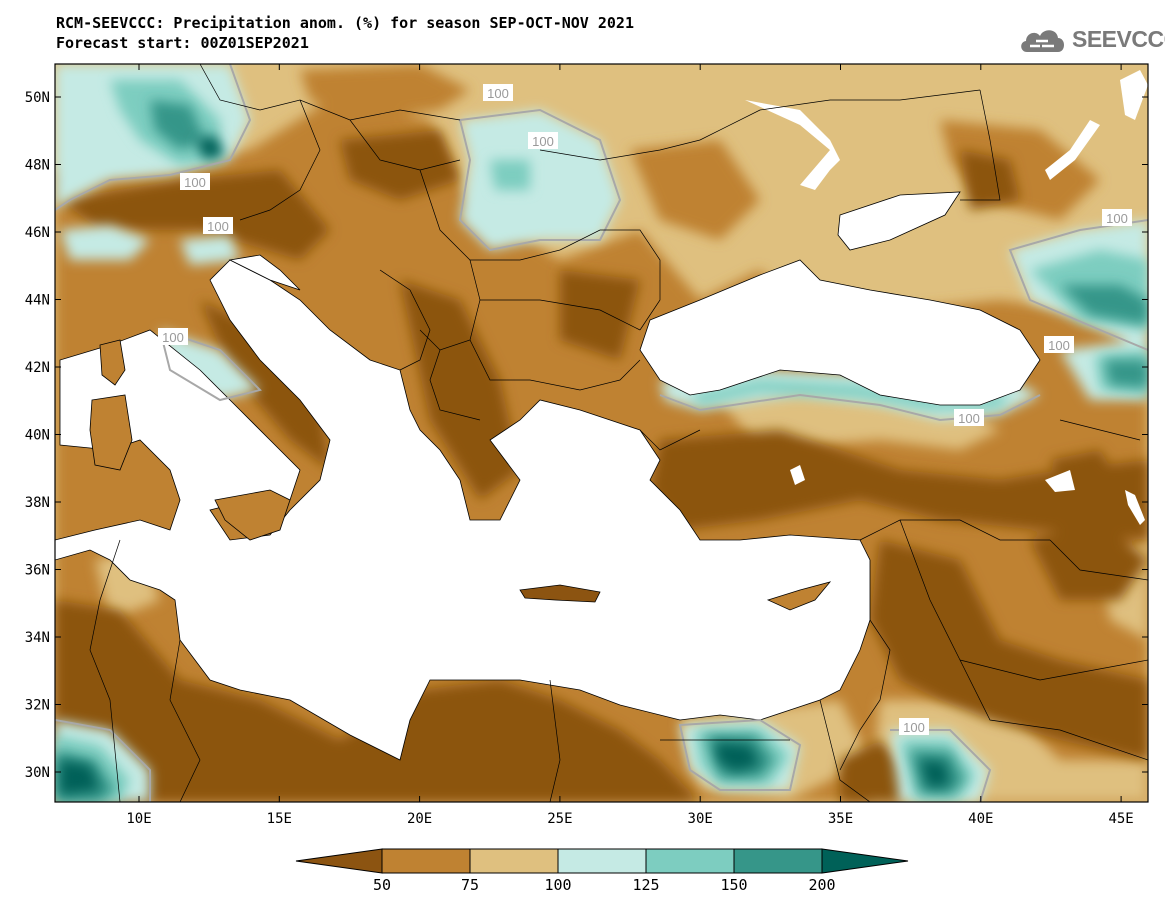 This screenshot has width=1165, height=907. I want to click on colorbar-label: 75, so click(470, 885).